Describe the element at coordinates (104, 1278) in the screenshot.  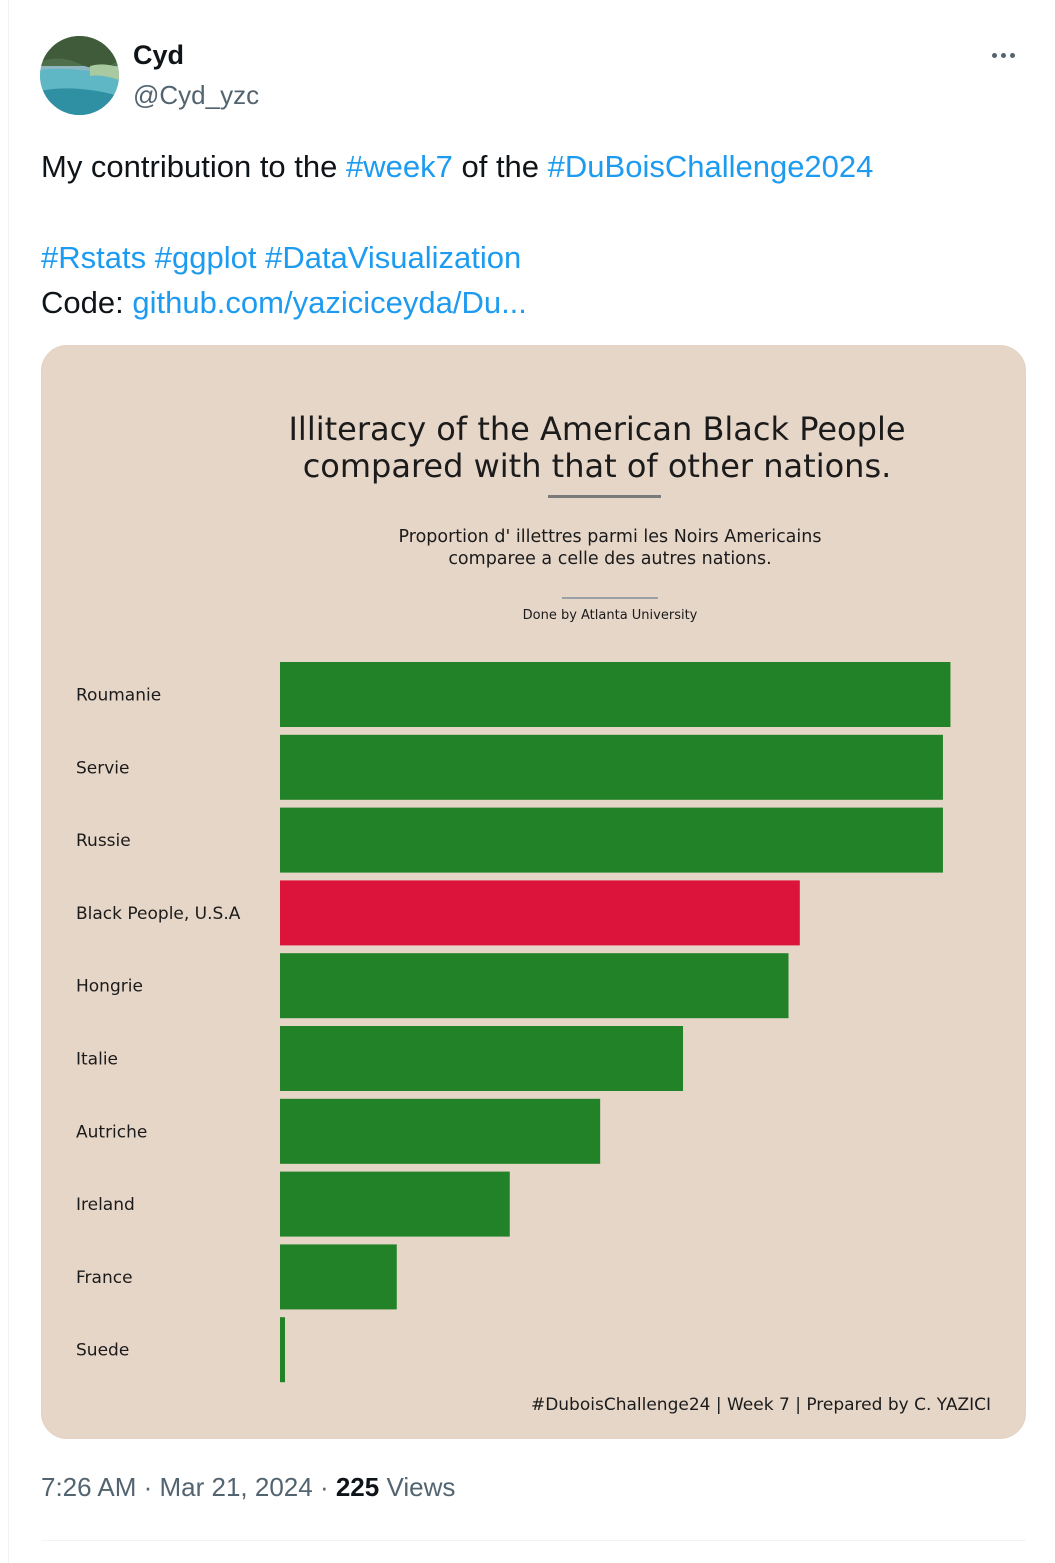
I see `category-label: France` at that location.